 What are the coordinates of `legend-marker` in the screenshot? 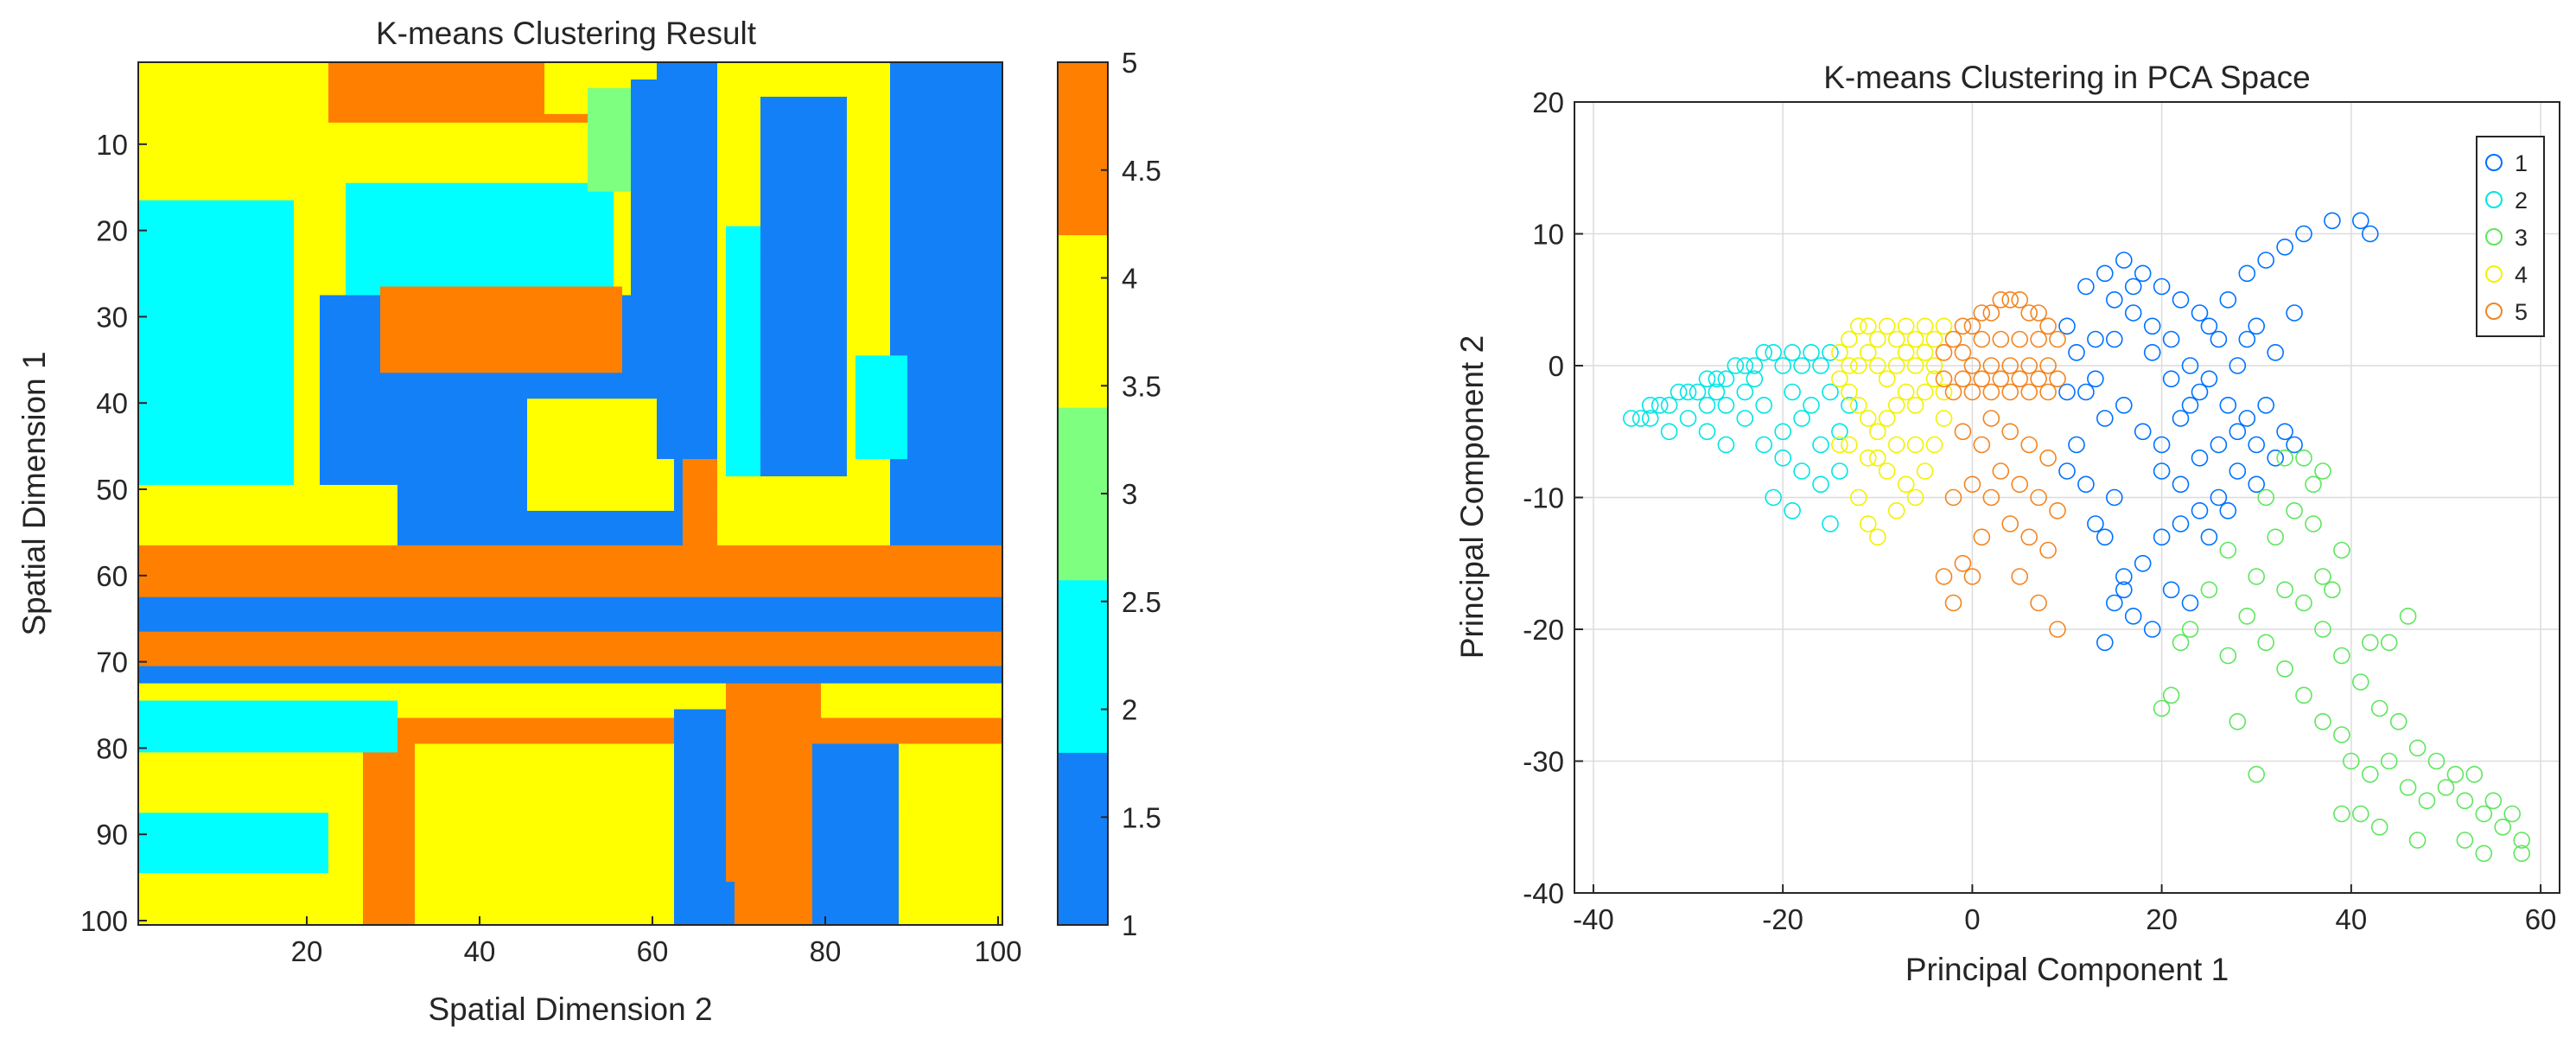 It's located at (2494, 237).